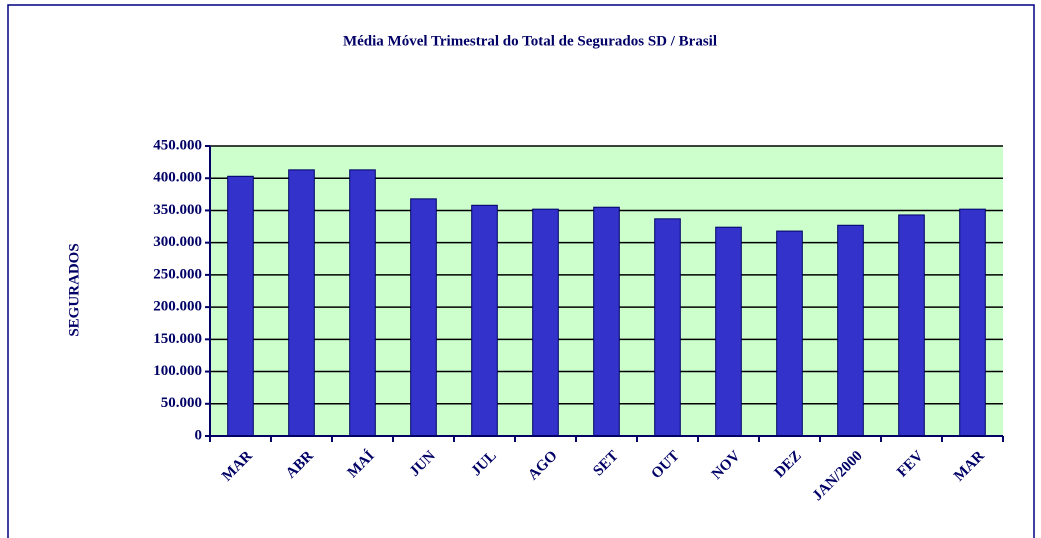 This screenshot has height=538, width=1041. What do you see at coordinates (177, 242) in the screenshot?
I see `y-tick-label: 300.000` at bounding box center [177, 242].